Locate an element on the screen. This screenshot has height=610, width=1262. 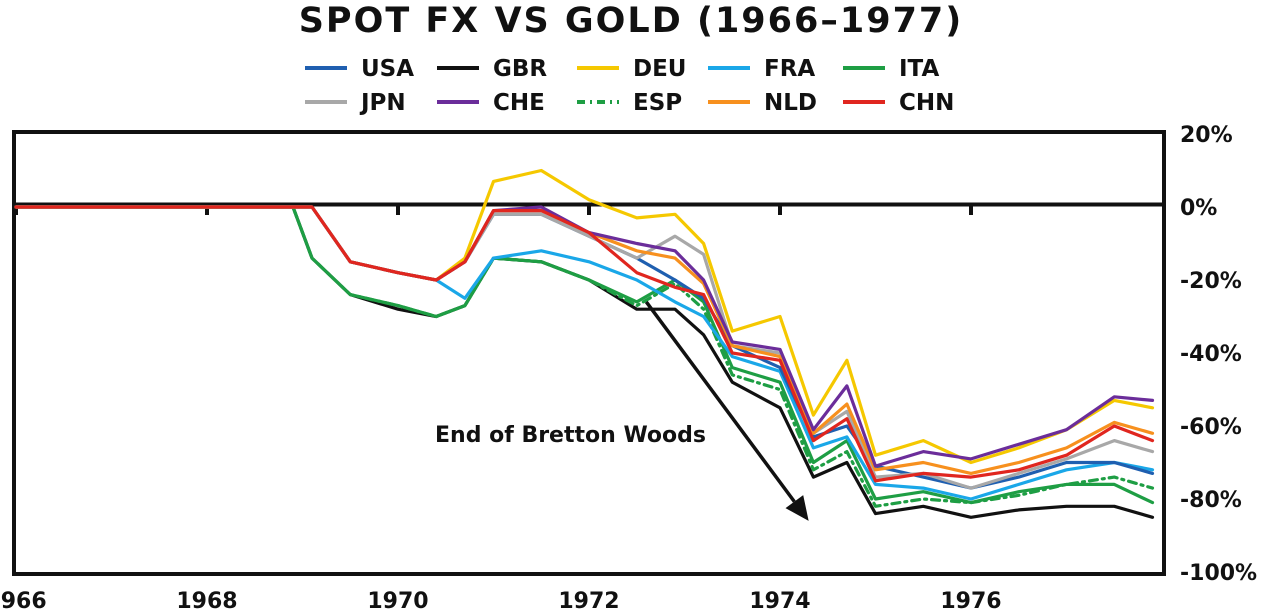
legend-label-gbr: GBR is located at coordinates (520, 69).